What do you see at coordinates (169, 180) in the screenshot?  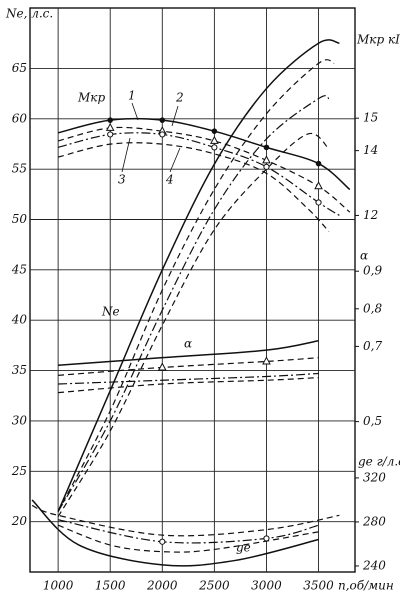 I see `annotation: 4` at bounding box center [169, 180].